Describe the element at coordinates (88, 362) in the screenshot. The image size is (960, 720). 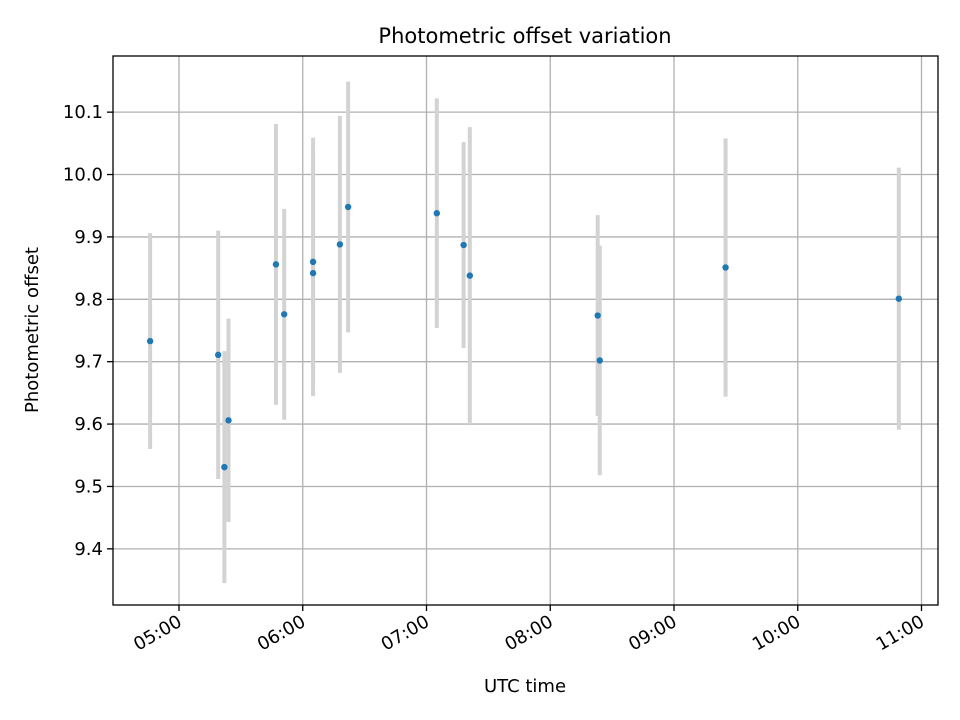
I see `y-tick-label: 9.7` at that location.